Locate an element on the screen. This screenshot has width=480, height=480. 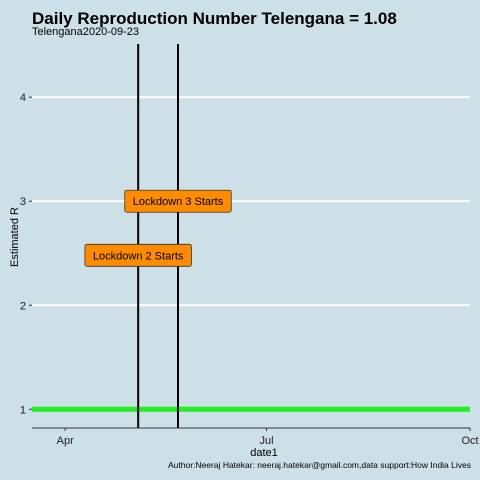
annotation-label: Lockdown 3 Starts is located at coordinates (178, 201).